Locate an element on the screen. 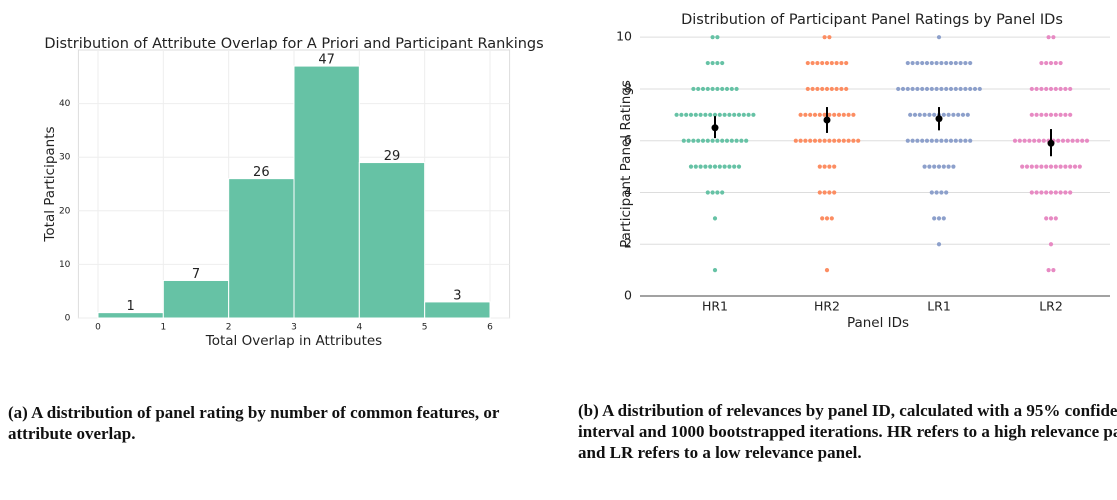 The image size is (1117, 500). y-tick-label: 4 is located at coordinates (628, 191).